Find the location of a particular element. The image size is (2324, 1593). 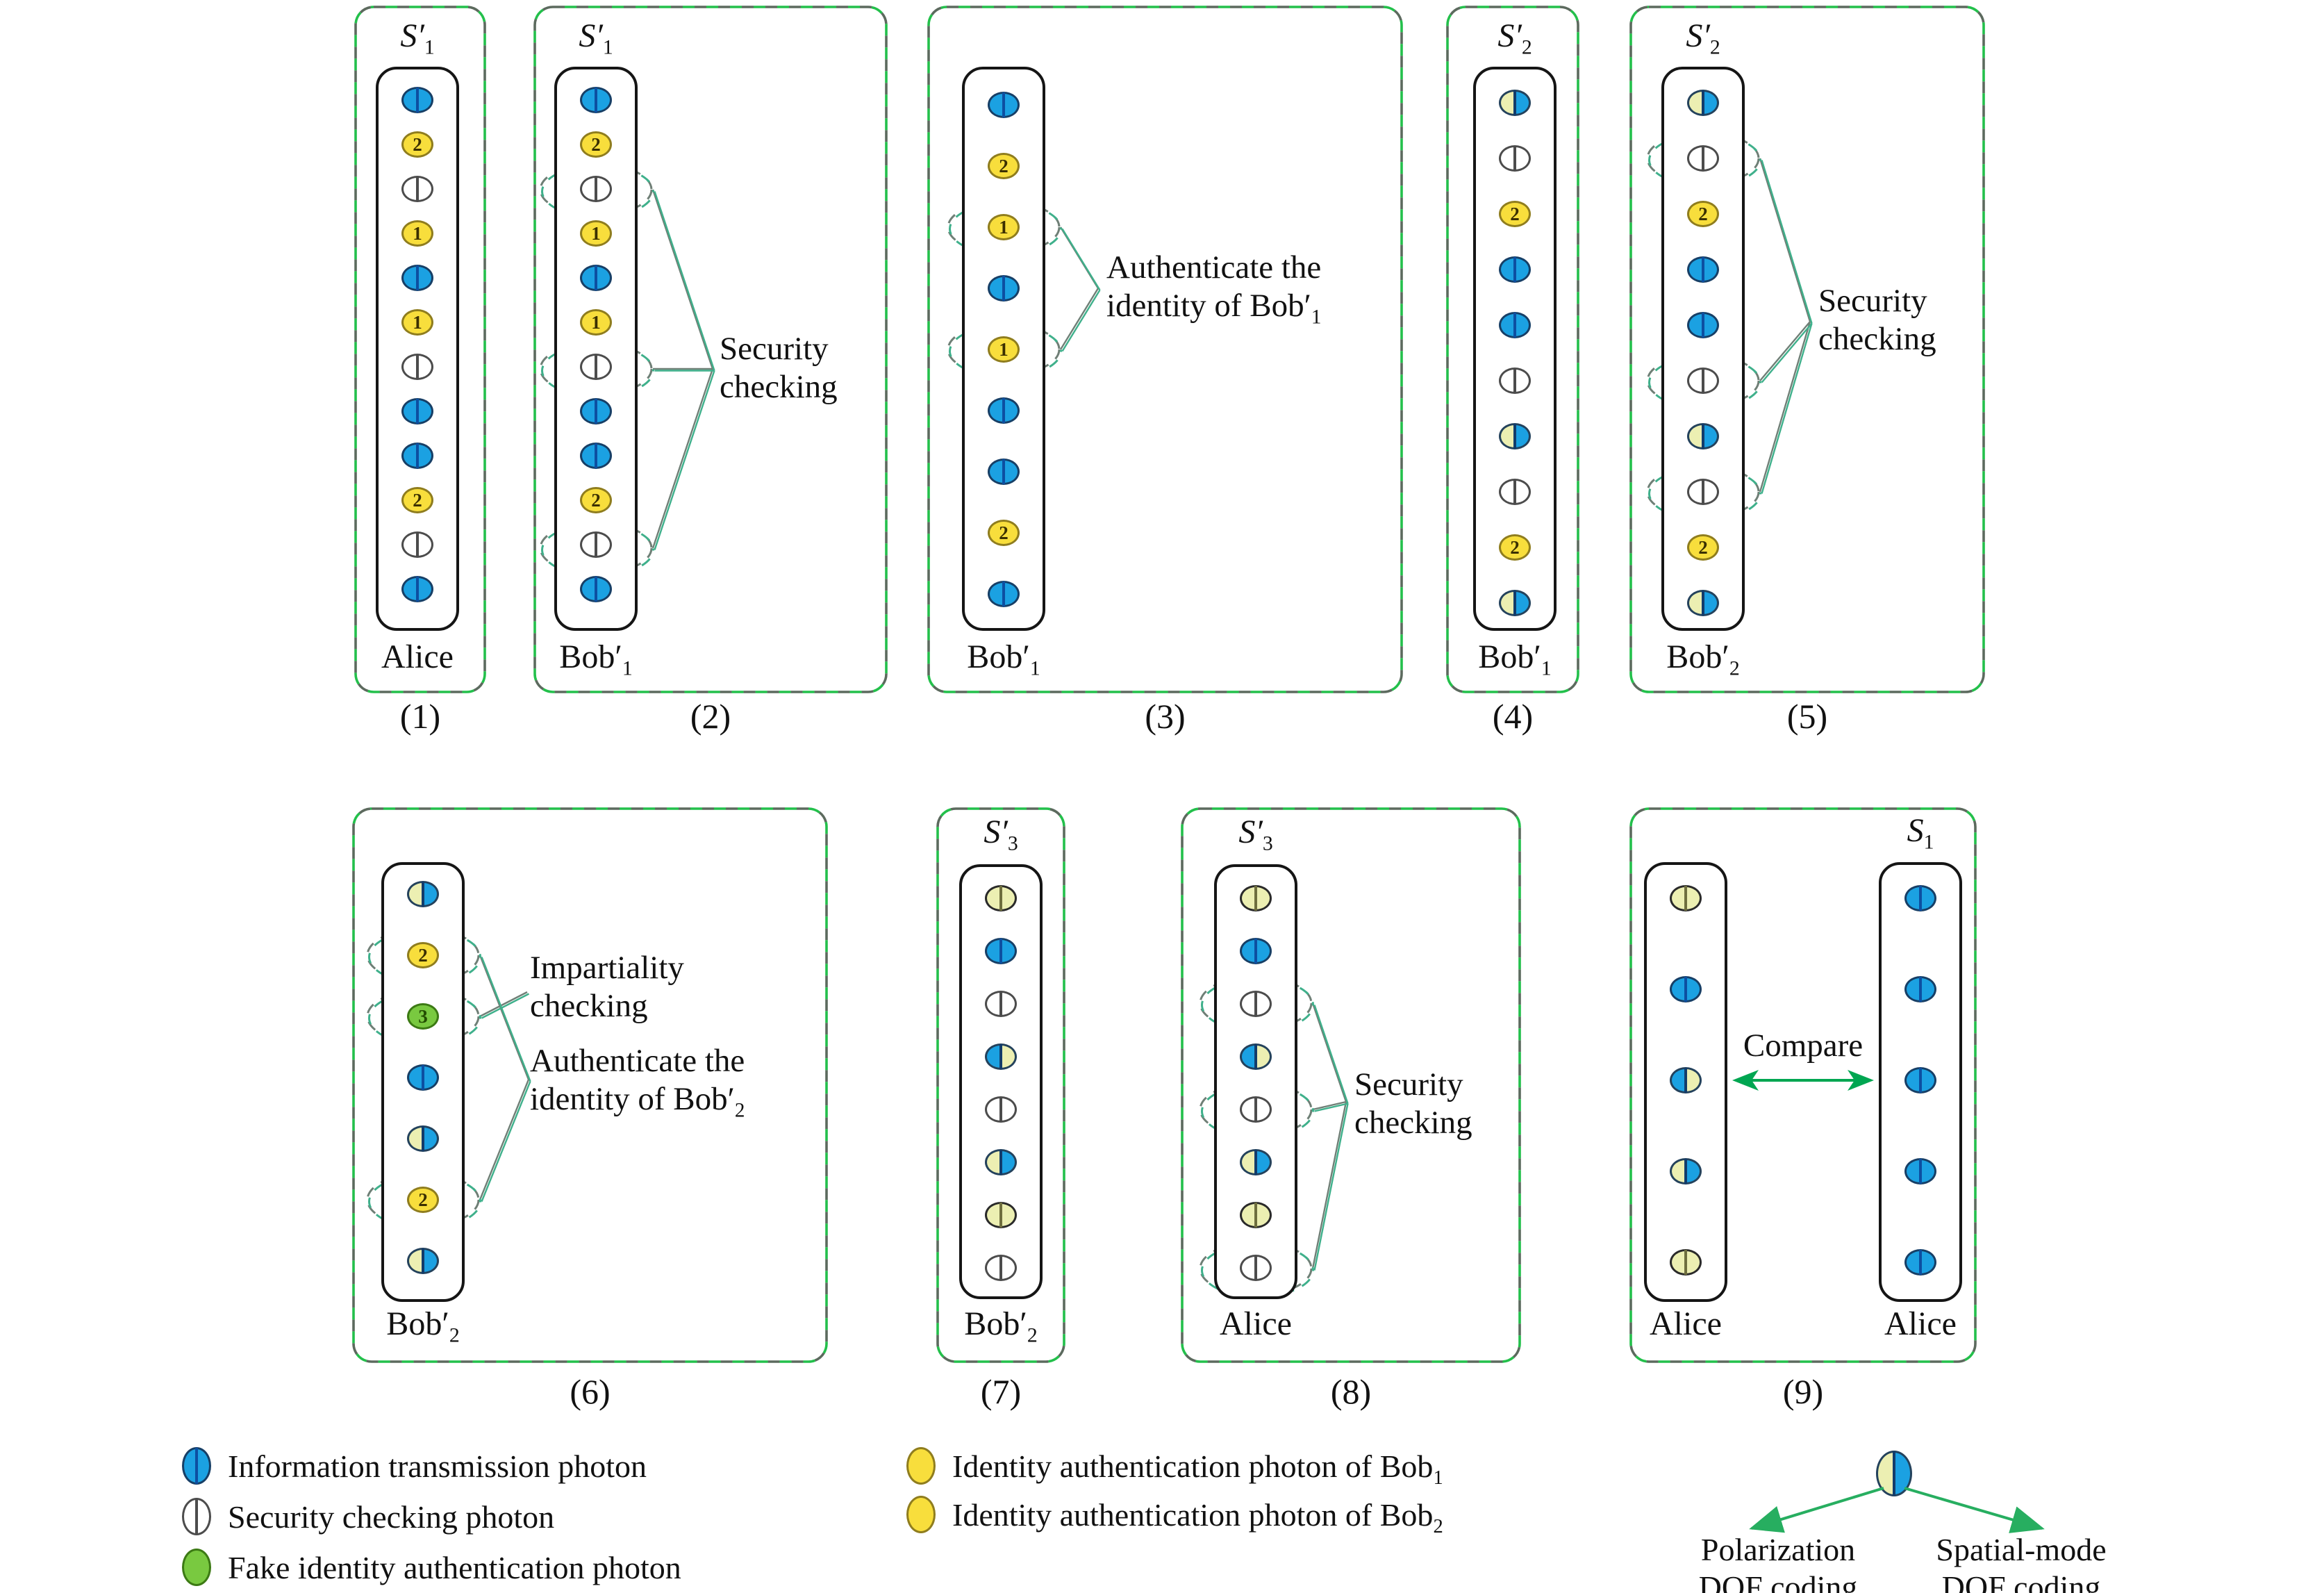

panel-7: S′3 Bob′2 is located at coordinates (1000, 1085).